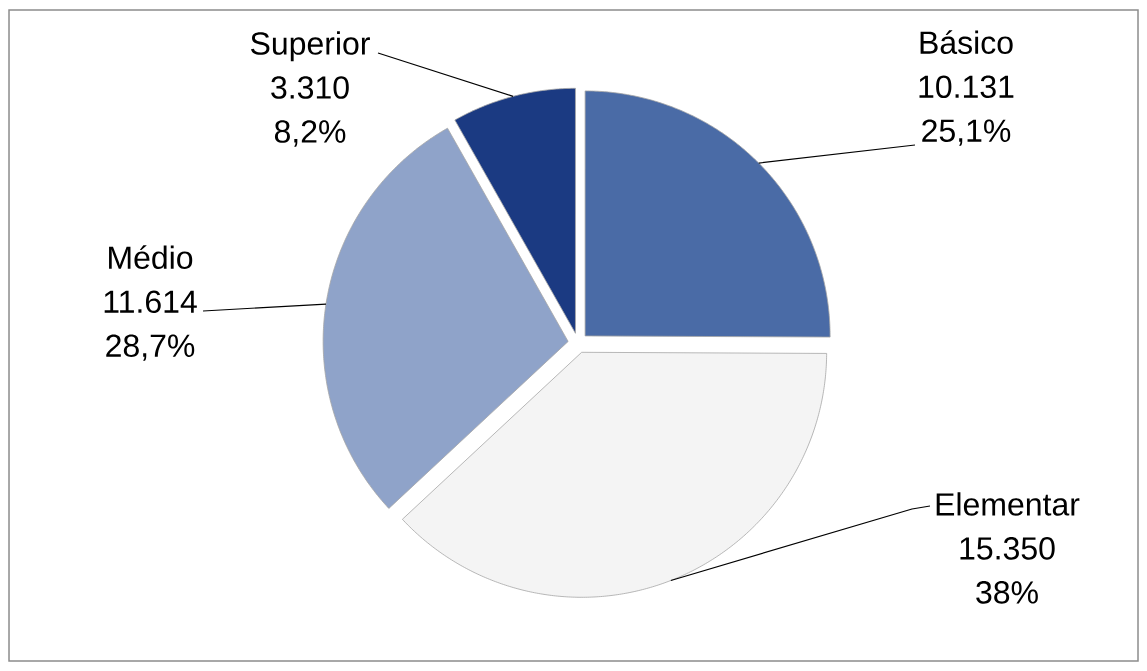 This screenshot has width=1147, height=671. What do you see at coordinates (966, 110) in the screenshot?
I see `data-label: 10.131 25,1%` at bounding box center [966, 110].